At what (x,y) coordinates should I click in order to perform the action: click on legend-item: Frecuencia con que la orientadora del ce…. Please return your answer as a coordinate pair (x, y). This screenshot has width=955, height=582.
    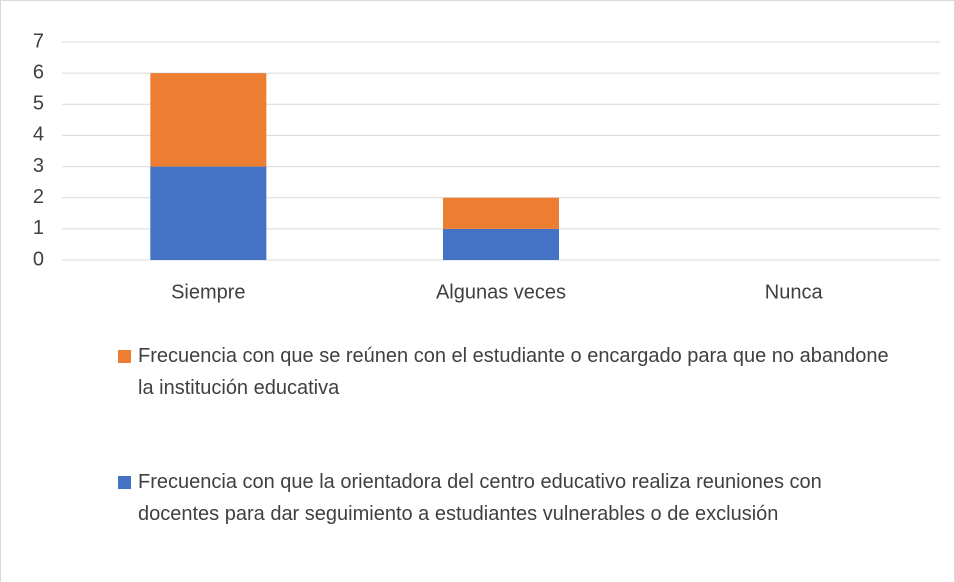
    Looking at the image, I should click on (508, 498).